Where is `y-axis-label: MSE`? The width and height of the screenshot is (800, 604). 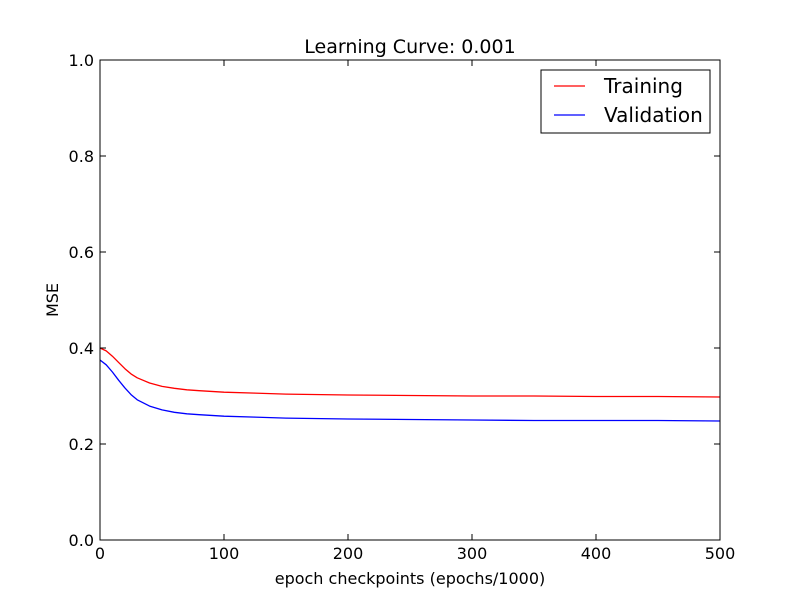
y-axis-label: MSE is located at coordinates (52, 300).